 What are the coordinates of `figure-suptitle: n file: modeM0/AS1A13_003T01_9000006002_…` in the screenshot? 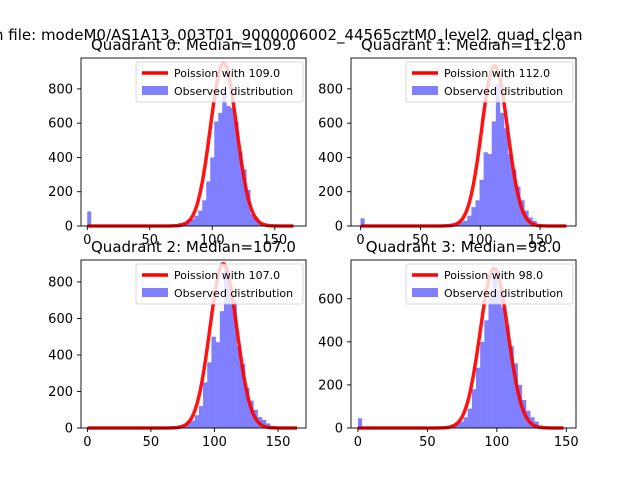 It's located at (291, 35).